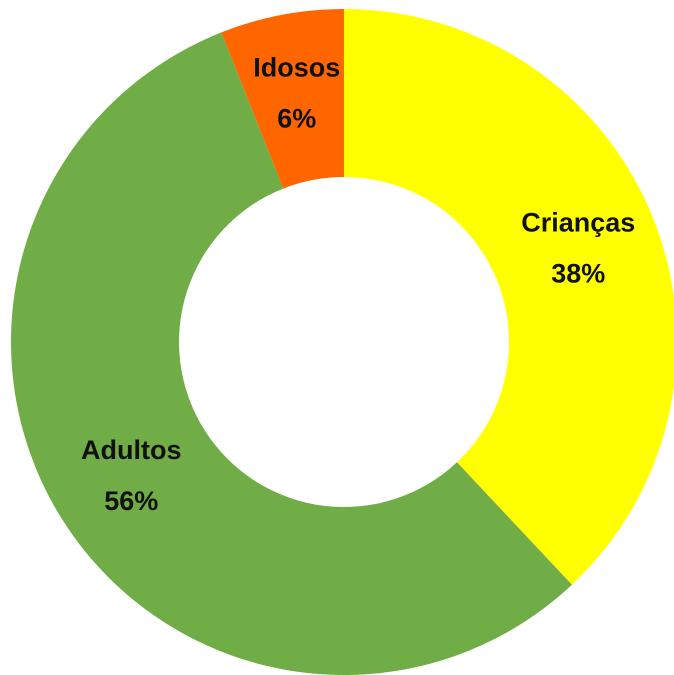 Image resolution: width=674 pixels, height=675 pixels. I want to click on slice-label: Adultos, so click(131, 450).